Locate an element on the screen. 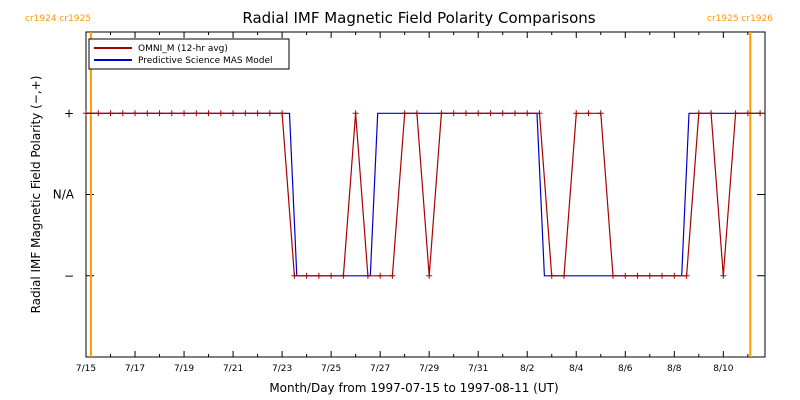 The image size is (800, 400). x-tick-label: 8/2 is located at coordinates (527, 369).